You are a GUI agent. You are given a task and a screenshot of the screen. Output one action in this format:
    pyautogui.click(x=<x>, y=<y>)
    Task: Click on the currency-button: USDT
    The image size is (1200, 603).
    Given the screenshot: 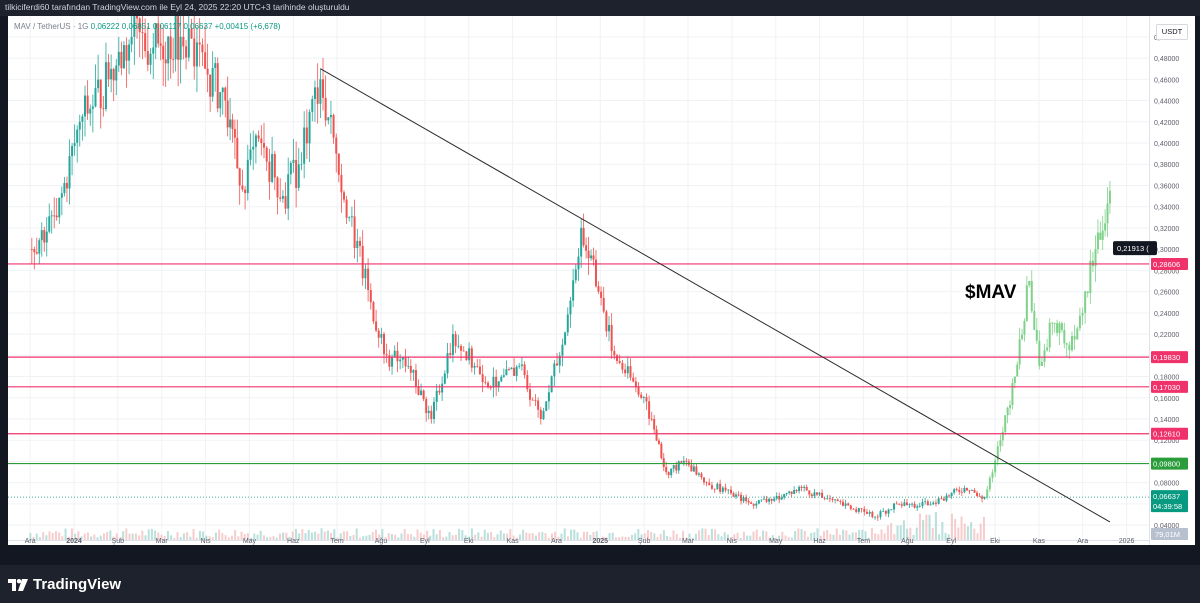 What is the action you would take?
    pyautogui.click(x=1172, y=32)
    